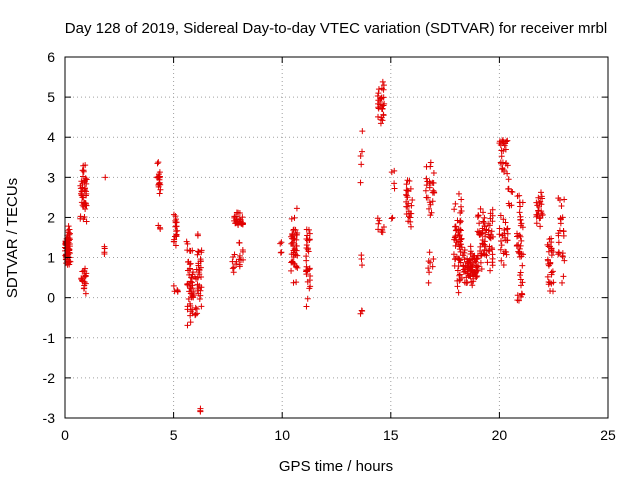  Describe the element at coordinates (49, 418) in the screenshot. I see `y-tick-label: -3` at that location.